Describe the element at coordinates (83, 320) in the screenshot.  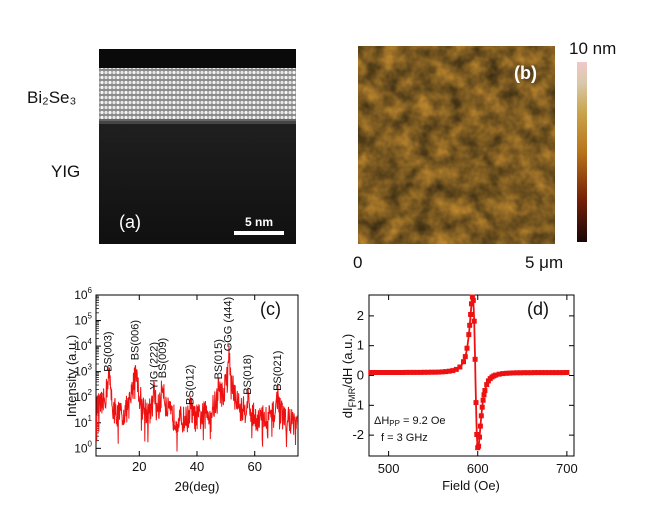
I see `xrd-ytick-label: 10⁵` at that location.